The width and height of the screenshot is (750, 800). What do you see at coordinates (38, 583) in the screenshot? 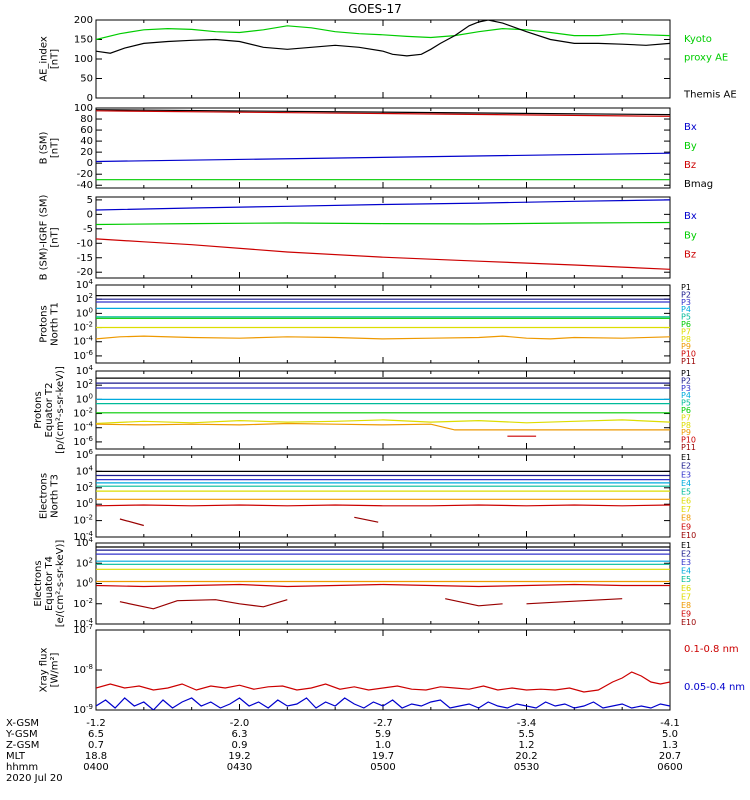
I see `y-axis-label: Electrons` at bounding box center [38, 583].